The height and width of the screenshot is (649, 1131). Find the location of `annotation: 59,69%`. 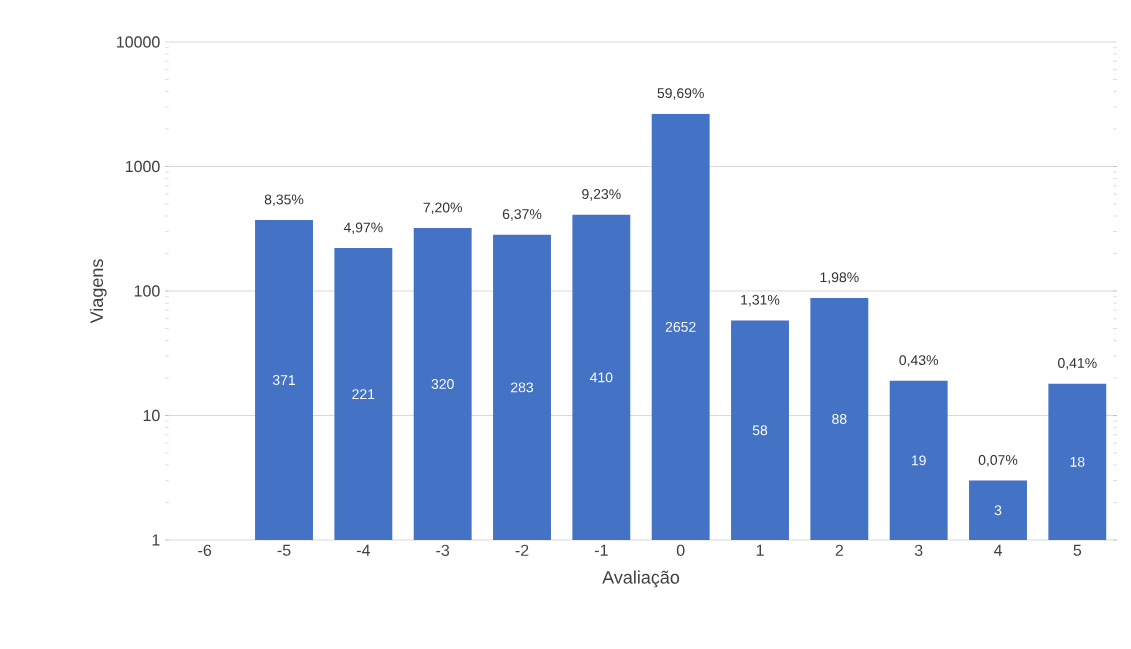

annotation: 59,69% is located at coordinates (680, 94).